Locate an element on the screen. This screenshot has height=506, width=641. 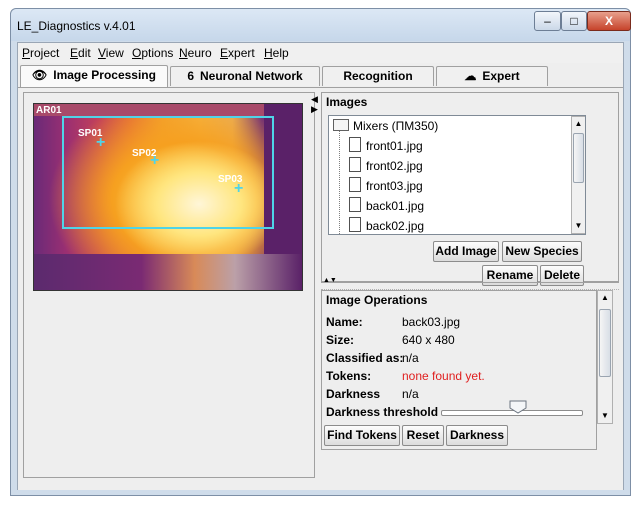
tab-label: Neuronal Network is located at coordinates (251, 76).